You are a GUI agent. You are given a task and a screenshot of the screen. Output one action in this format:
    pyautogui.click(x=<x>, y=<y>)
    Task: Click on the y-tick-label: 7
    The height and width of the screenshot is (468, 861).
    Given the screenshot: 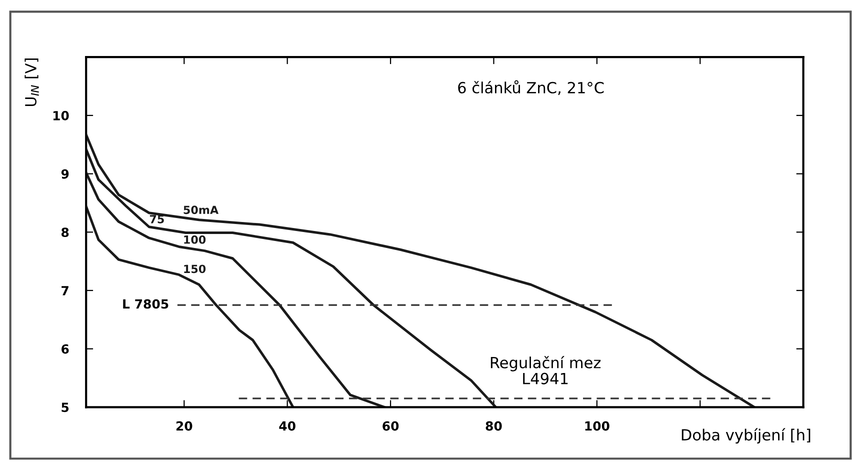 What is the action you would take?
    pyautogui.click(x=65, y=291)
    